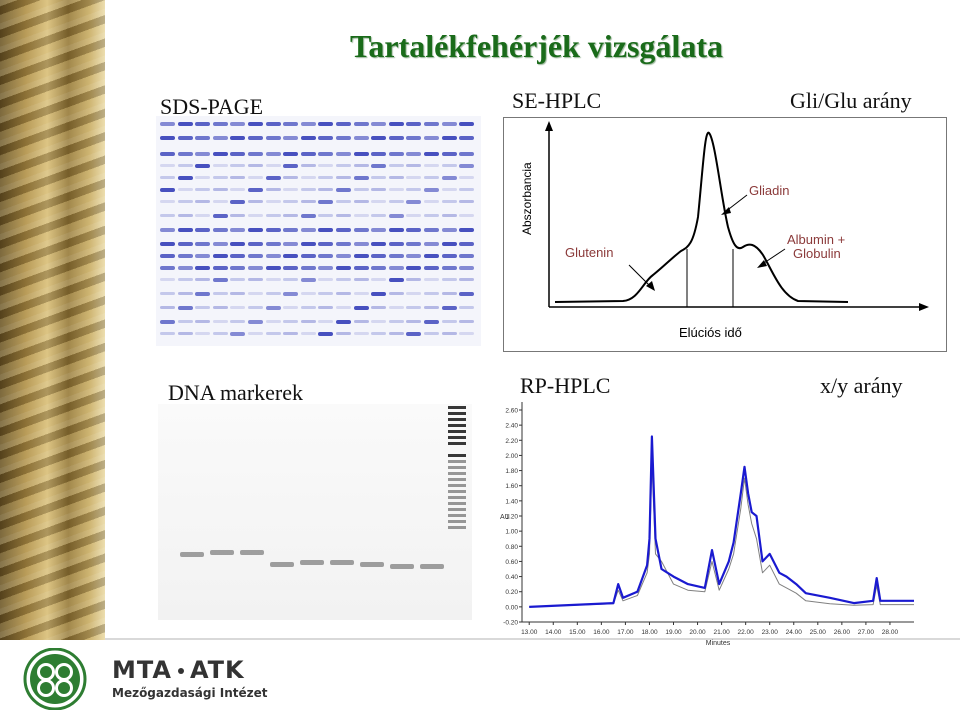  I want to click on dna-marker-gel-image, so click(315, 512).